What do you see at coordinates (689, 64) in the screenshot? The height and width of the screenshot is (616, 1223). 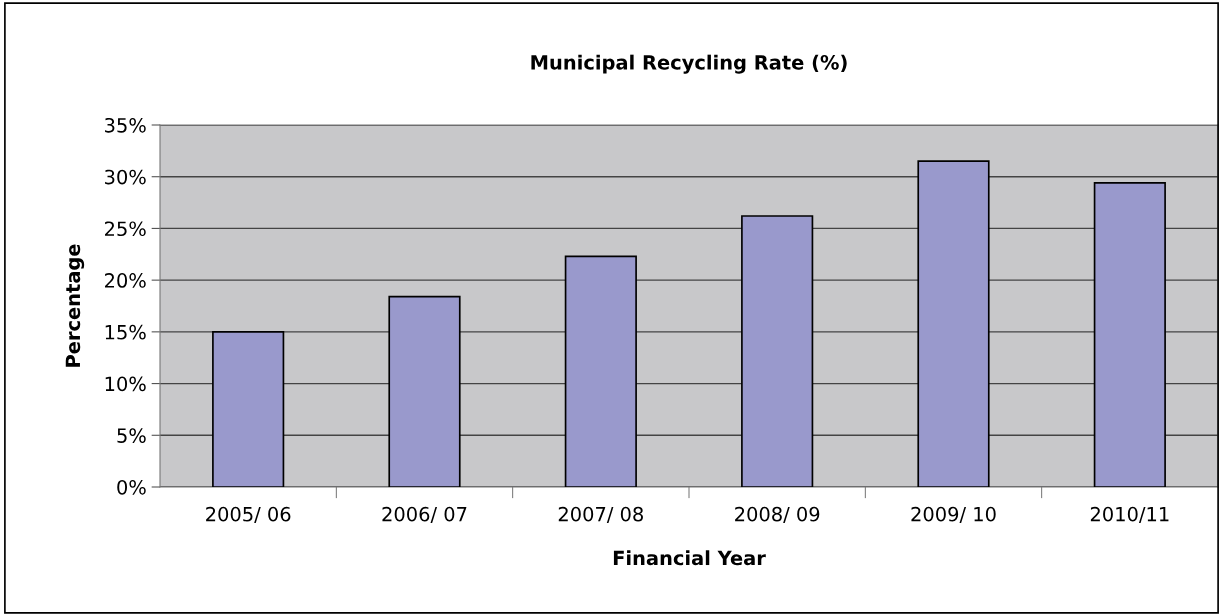 I see `chart-title: Municipal Recycling Rate (%)` at bounding box center [689, 64].